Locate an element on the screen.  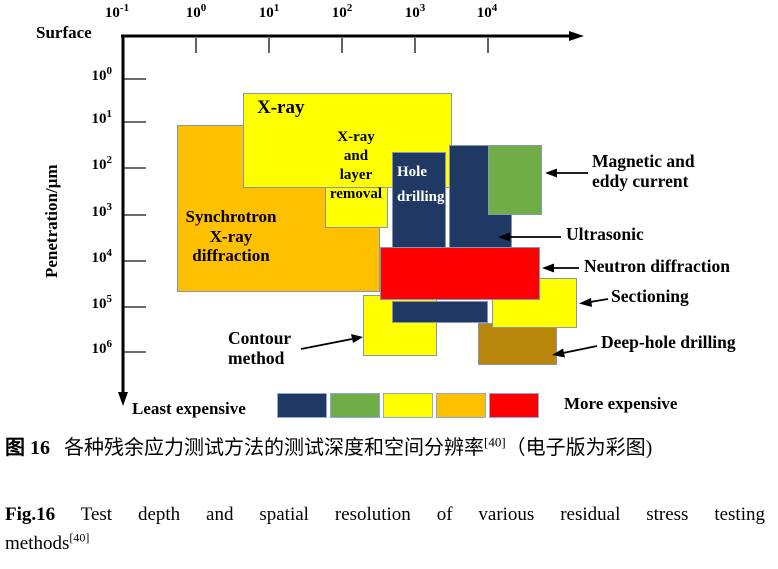
x-tick-label-1: 10⁰ is located at coordinates (196, 12).